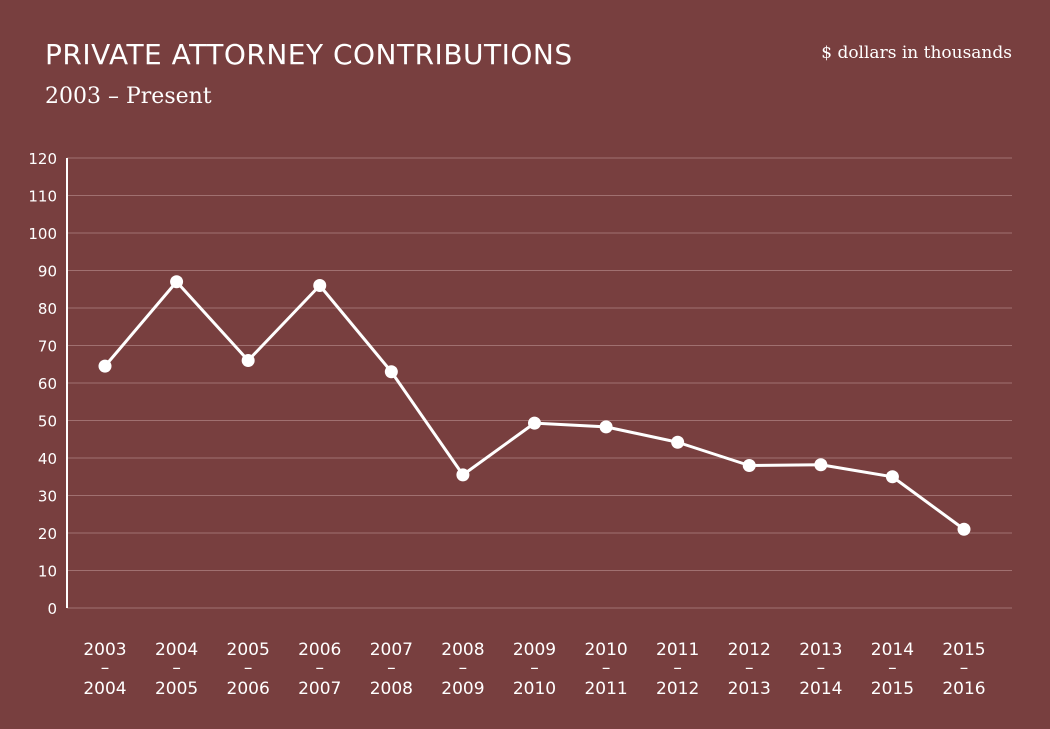  Describe the element at coordinates (309, 54) in the screenshot. I see `chart-title: PRIVATE ATTORNEY CONTRIBUTIONS` at that location.